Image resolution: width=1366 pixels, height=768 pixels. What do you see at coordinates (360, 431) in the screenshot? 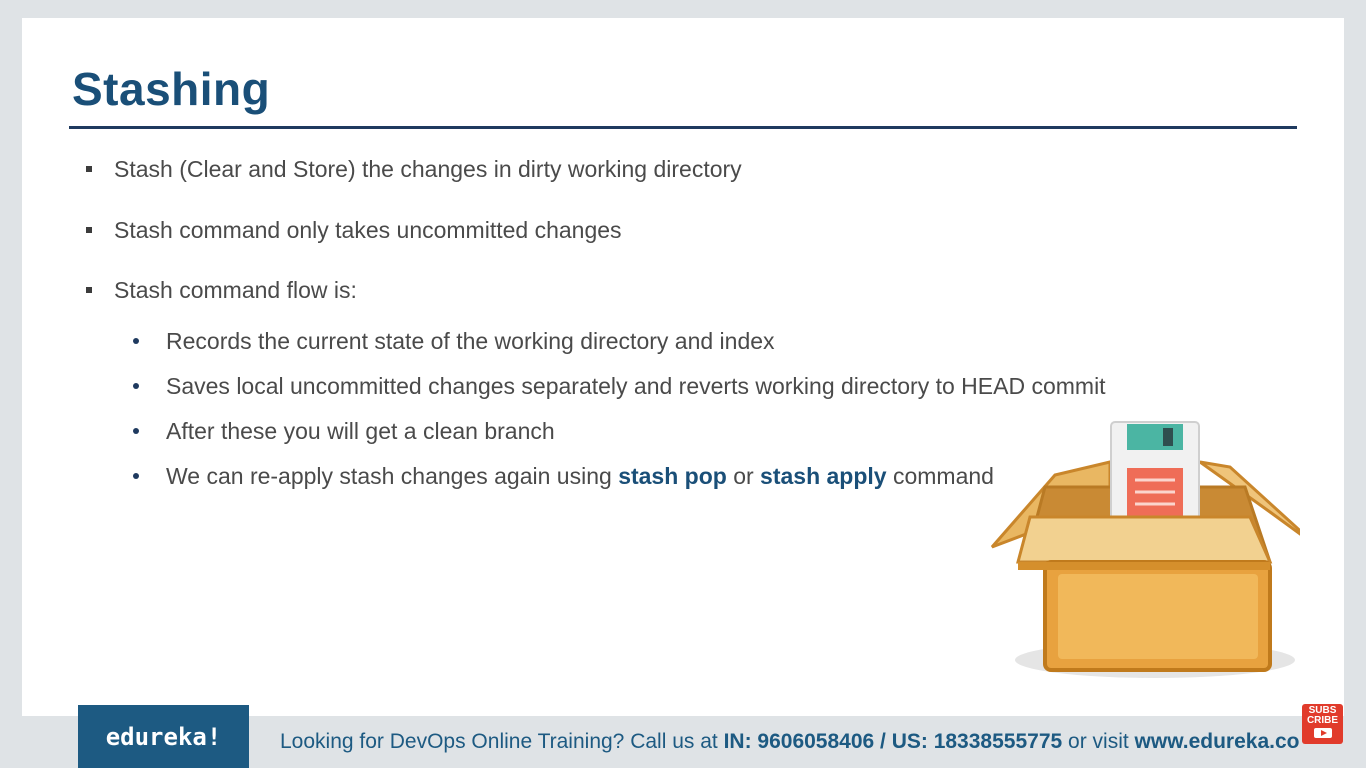
I see `sub-bullet-text: After these you will get a clean branch` at bounding box center [360, 431].